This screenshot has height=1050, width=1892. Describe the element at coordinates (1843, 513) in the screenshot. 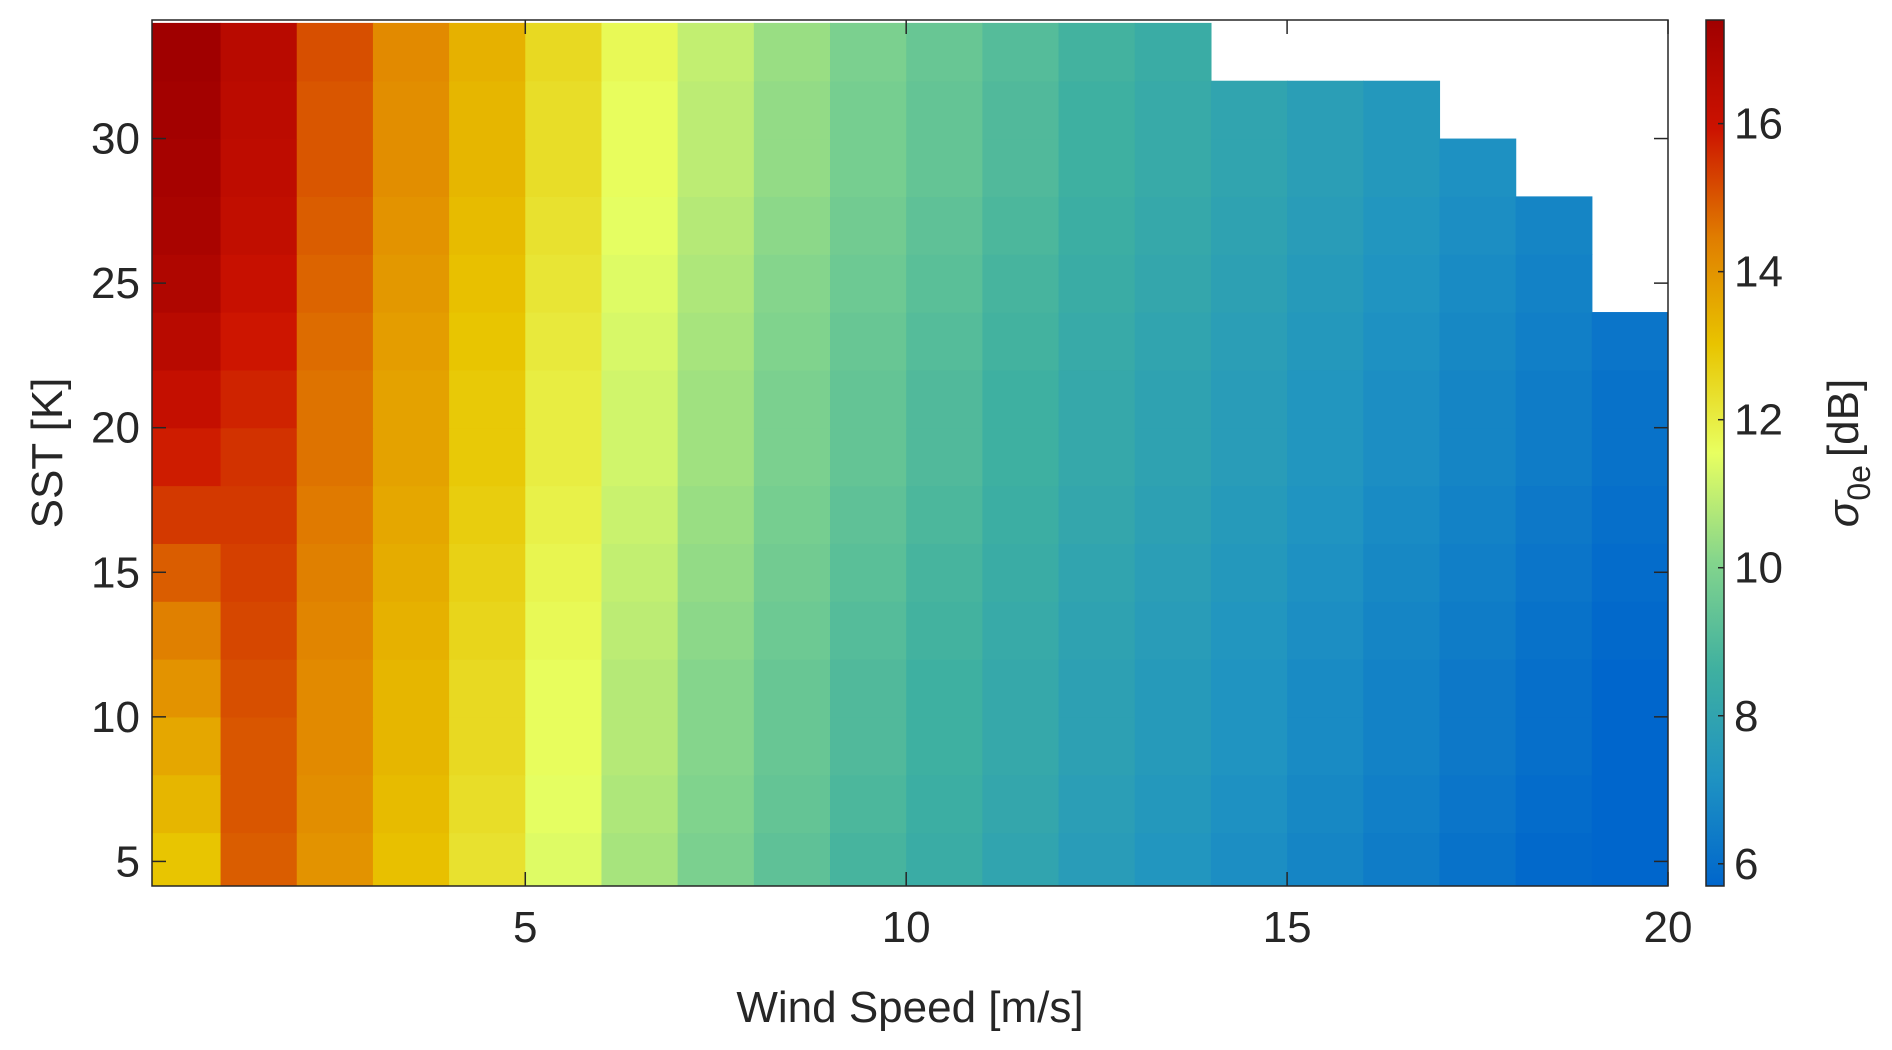

I see `colorbar-symbol: σ` at that location.